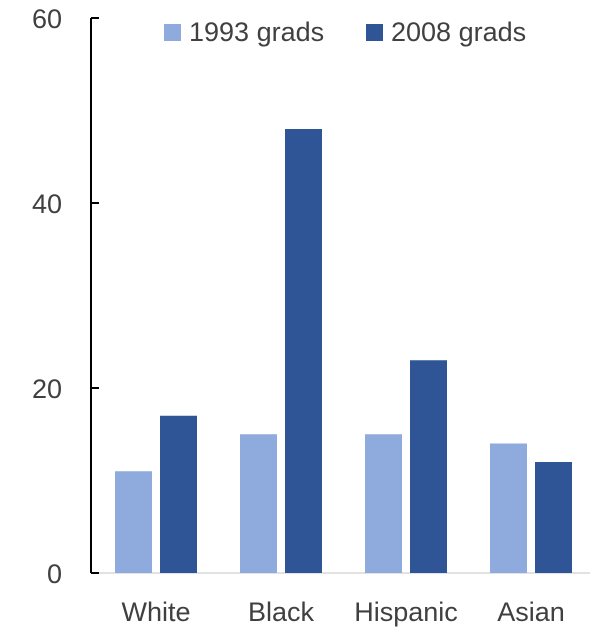 Image resolution: width=595 pixels, height=638 pixels. I want to click on y-tick-label: 40, so click(47, 204).